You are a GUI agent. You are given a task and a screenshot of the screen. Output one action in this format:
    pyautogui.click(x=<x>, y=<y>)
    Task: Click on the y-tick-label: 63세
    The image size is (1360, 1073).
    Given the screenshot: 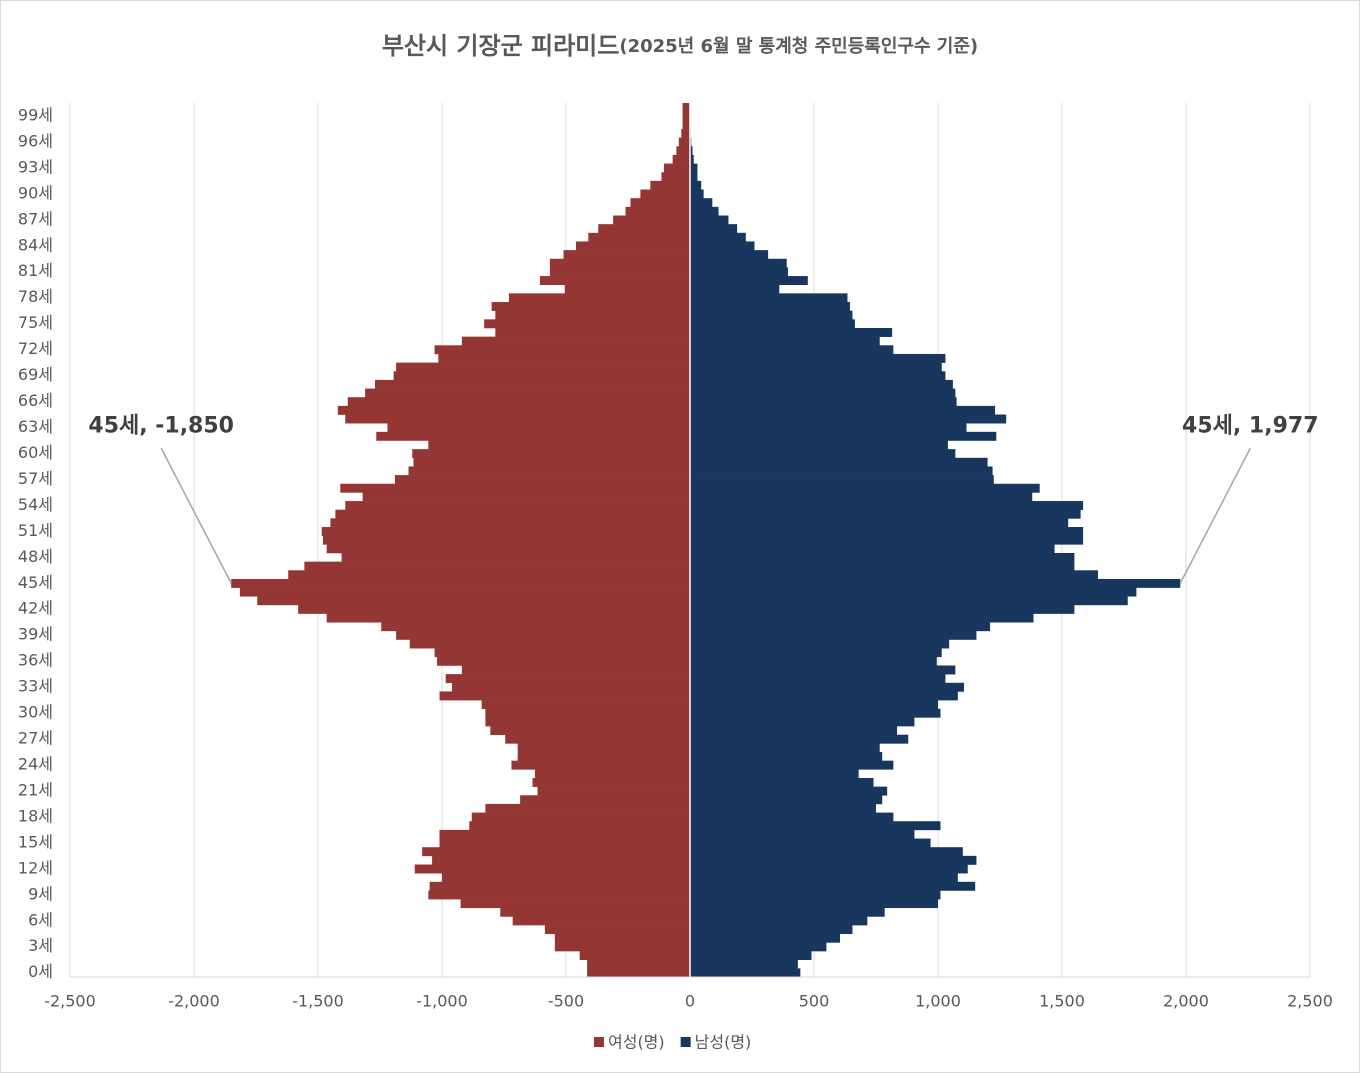 What is the action you would take?
    pyautogui.click(x=35, y=426)
    